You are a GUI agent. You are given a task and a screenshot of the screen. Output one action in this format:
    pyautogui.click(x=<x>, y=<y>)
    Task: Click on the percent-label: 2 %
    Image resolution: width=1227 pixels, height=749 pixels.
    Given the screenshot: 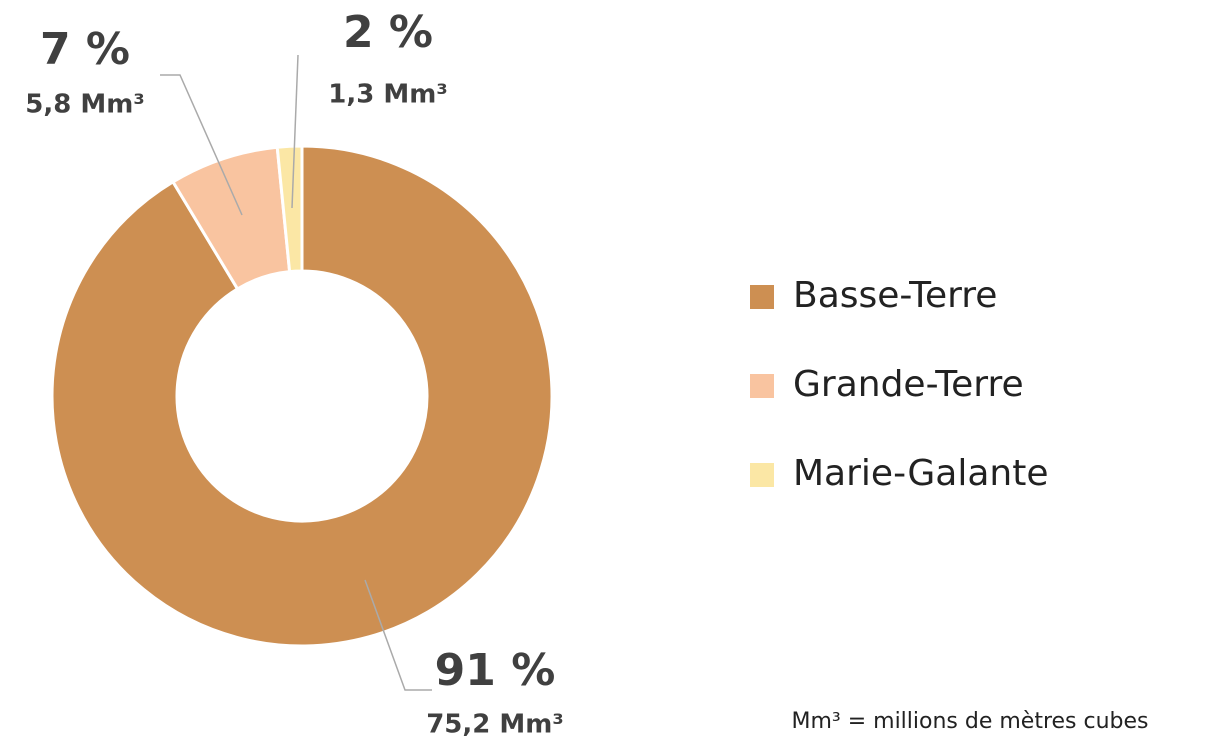 What is the action you would take?
    pyautogui.click(x=388, y=32)
    